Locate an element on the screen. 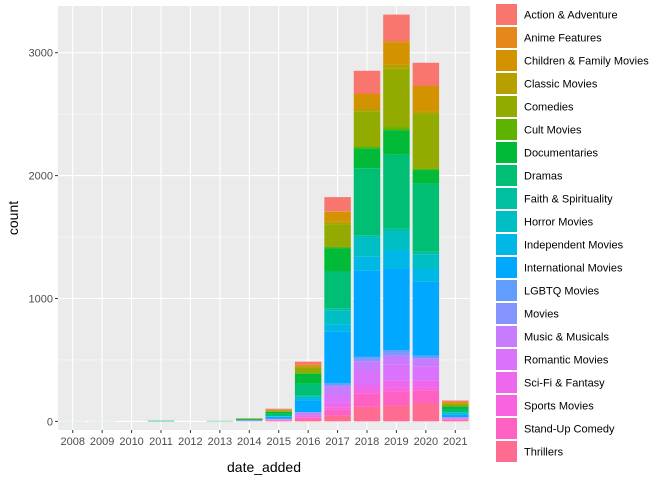 This screenshot has width=672, height=480. x-tick-label: 2011 is located at coordinates (161, 442).